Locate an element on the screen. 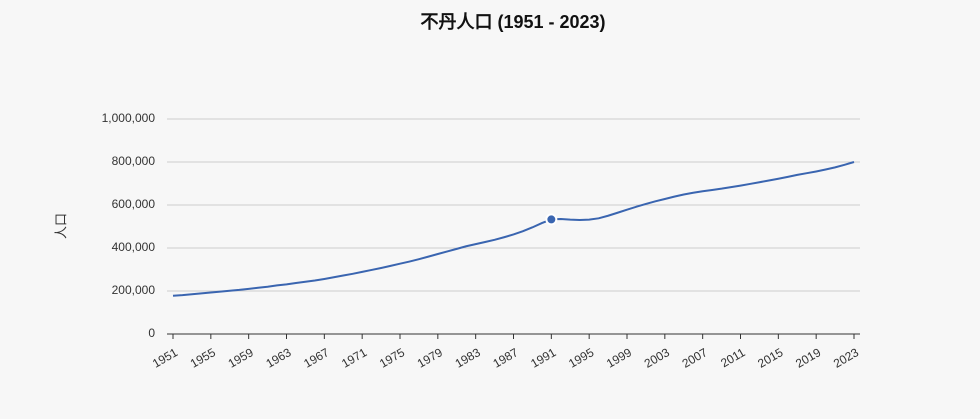  y-tick-label: 800,000 is located at coordinates (134, 161).